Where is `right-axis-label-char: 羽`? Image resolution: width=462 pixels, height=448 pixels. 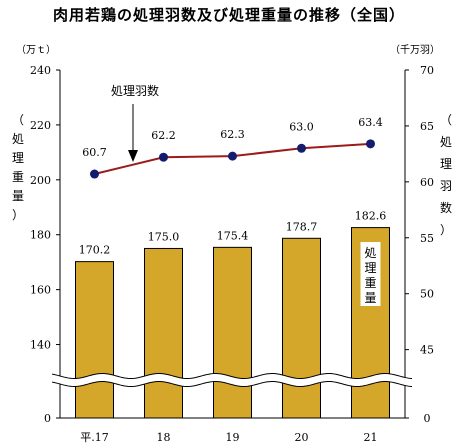 right-axis-label-char: 羽 is located at coordinates (446, 186).